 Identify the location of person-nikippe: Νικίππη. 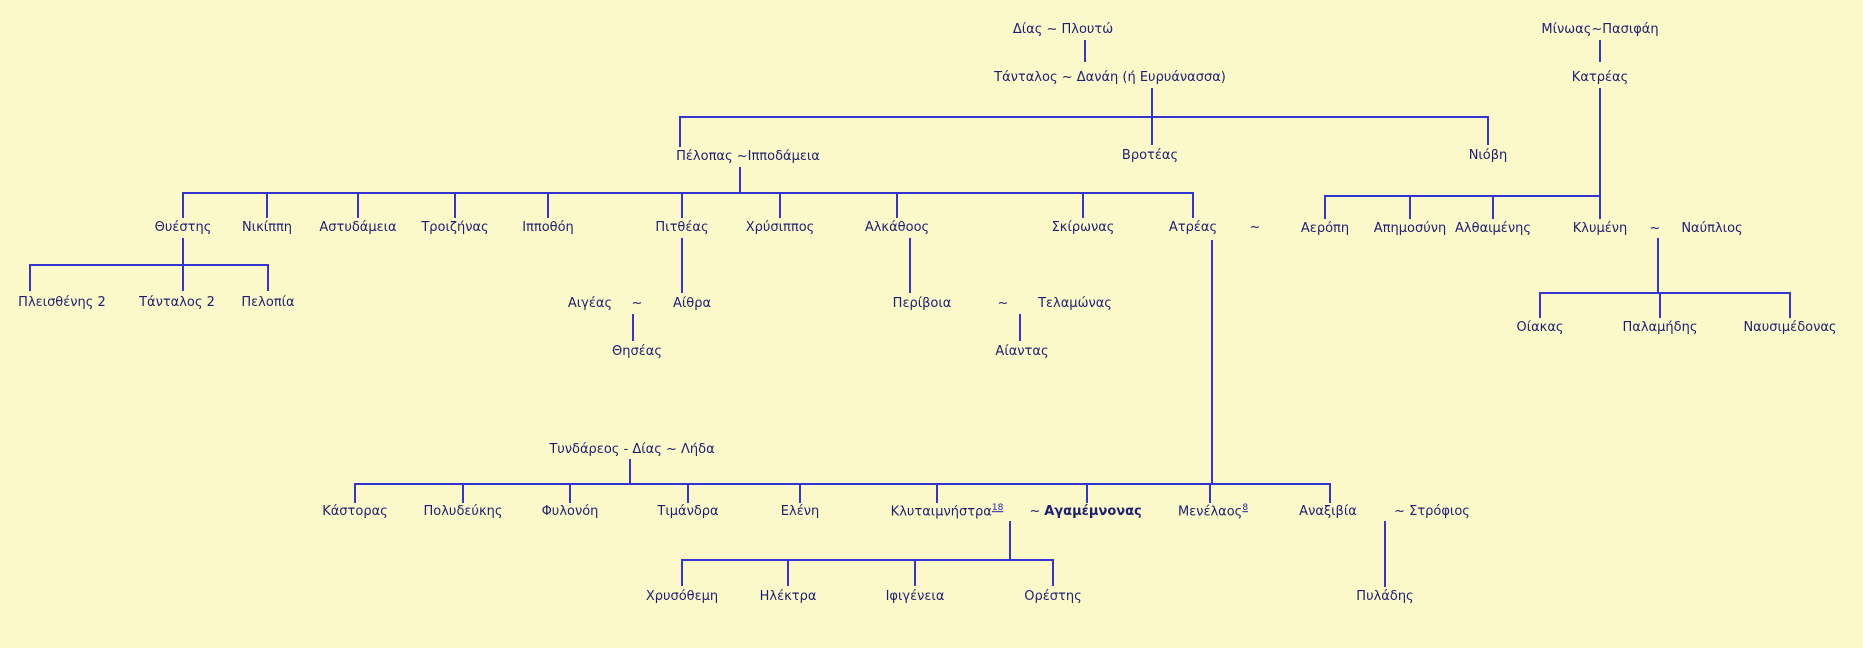
(267, 227).